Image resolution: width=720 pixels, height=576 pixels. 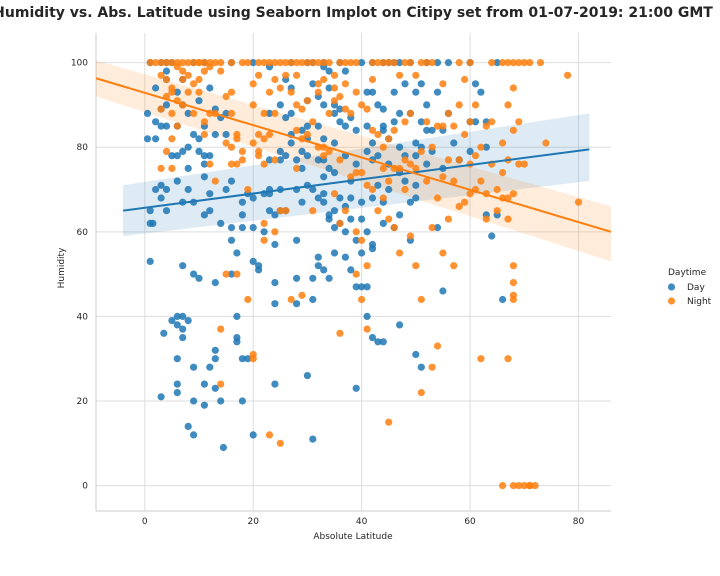 What do you see at coordinates (83, 317) in the screenshot?
I see `y-tick-label: 40` at bounding box center [83, 317].